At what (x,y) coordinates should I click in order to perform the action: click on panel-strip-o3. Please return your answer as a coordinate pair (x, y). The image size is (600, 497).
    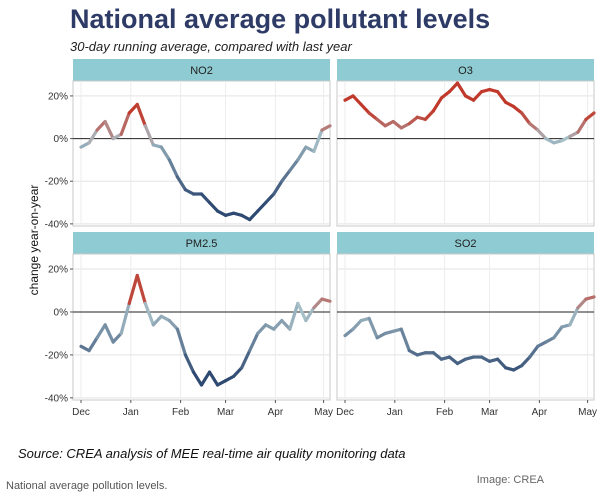
    Looking at the image, I should click on (465, 70).